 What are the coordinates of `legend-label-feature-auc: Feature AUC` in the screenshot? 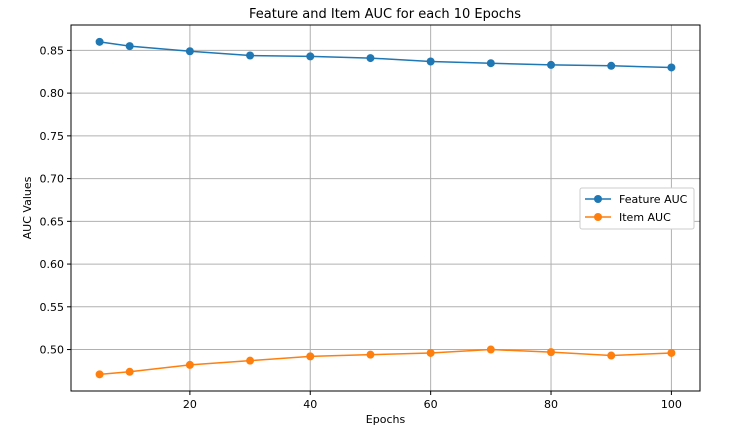 It's located at (653, 199).